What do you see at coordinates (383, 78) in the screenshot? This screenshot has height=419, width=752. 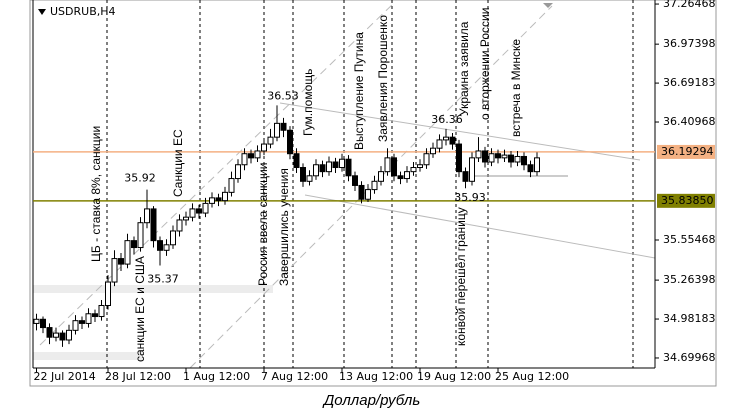 I see `event-annotation: Заявления Порошенко` at bounding box center [383, 78].